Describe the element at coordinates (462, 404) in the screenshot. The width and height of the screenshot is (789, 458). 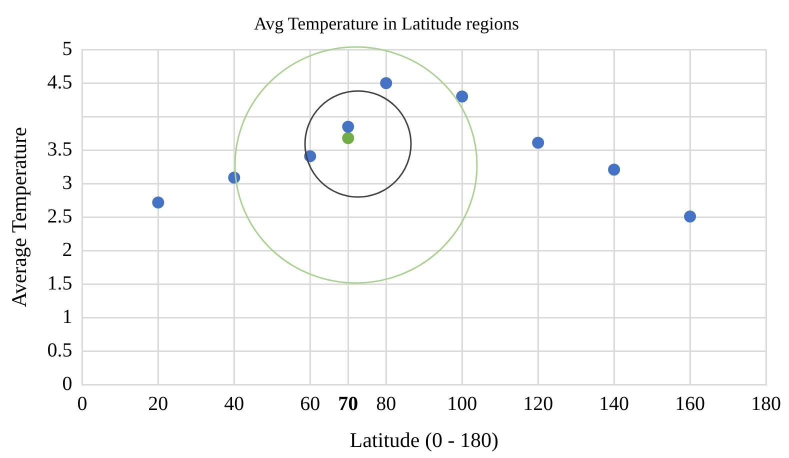
I see `x-tick-label: 100` at that location.